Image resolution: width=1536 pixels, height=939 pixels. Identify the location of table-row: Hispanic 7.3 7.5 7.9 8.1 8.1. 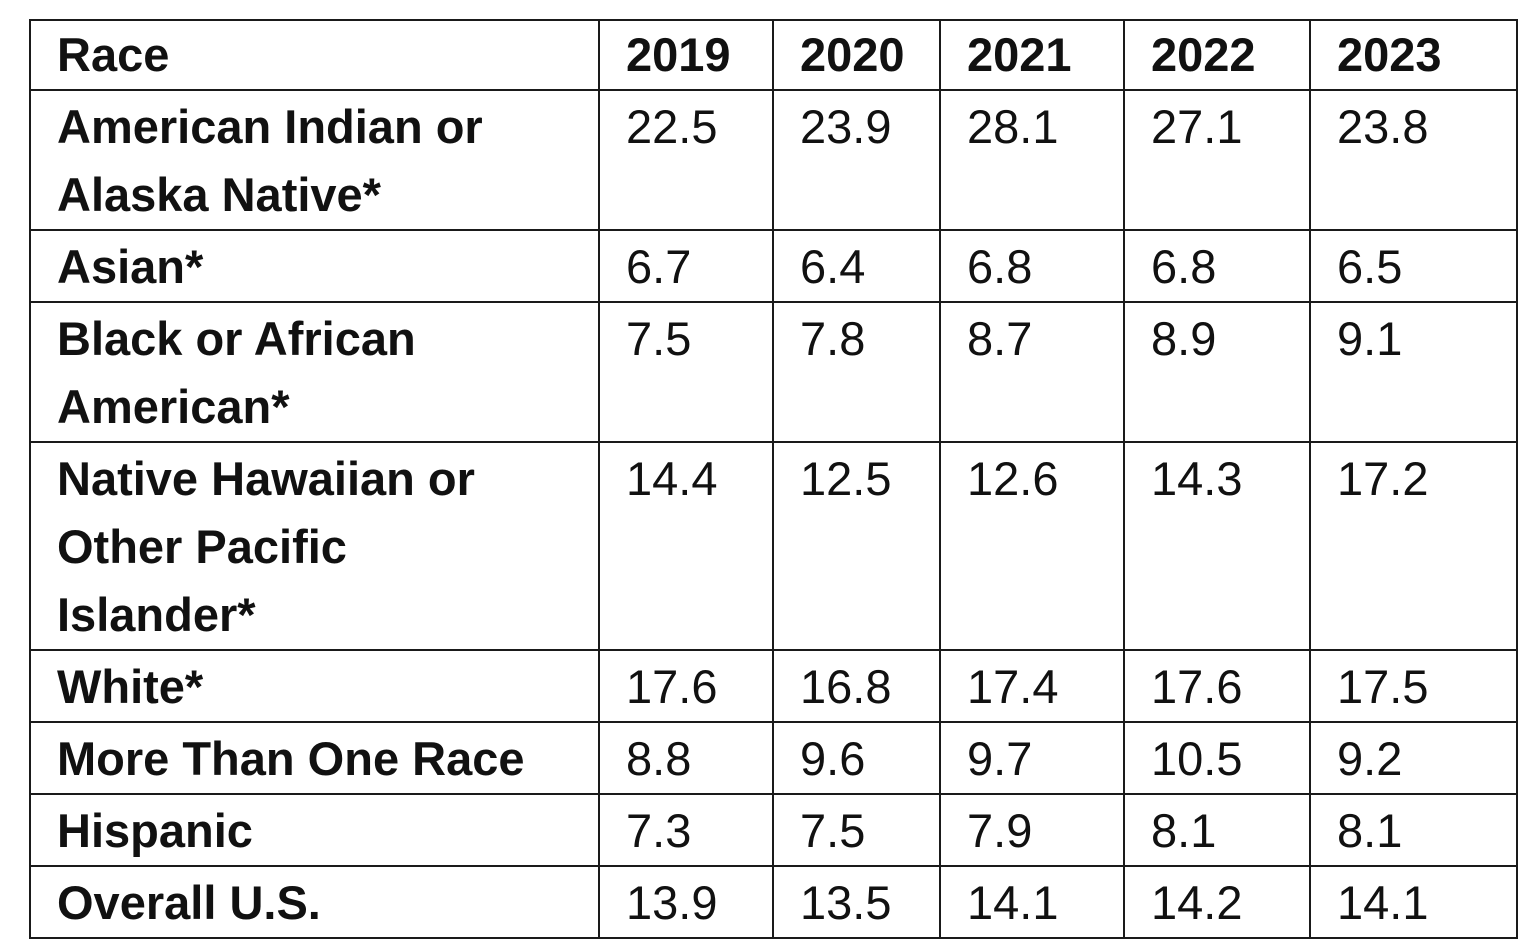
(773, 830).